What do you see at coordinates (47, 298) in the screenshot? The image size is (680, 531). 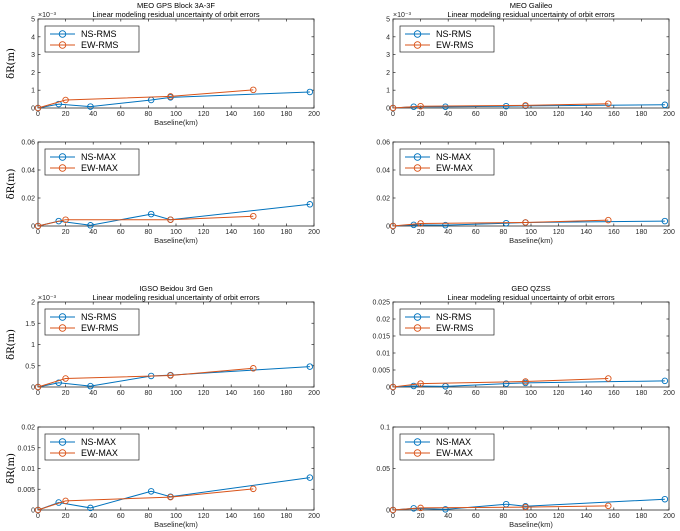 I see `y-exponent-label: ×10⁻³` at bounding box center [47, 298].